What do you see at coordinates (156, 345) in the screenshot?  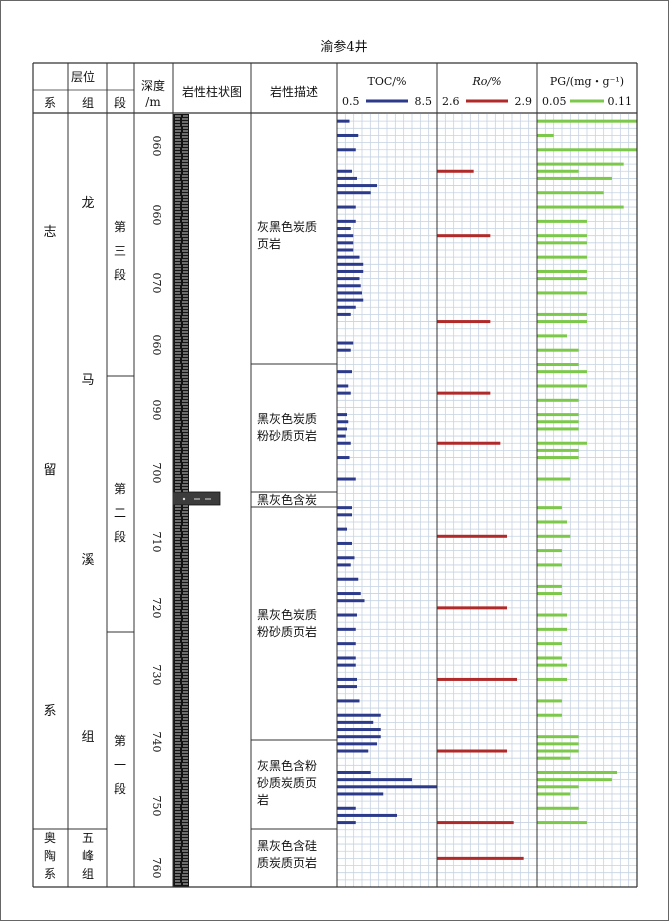 I see `depth-tick-label: 060` at bounding box center [156, 345].